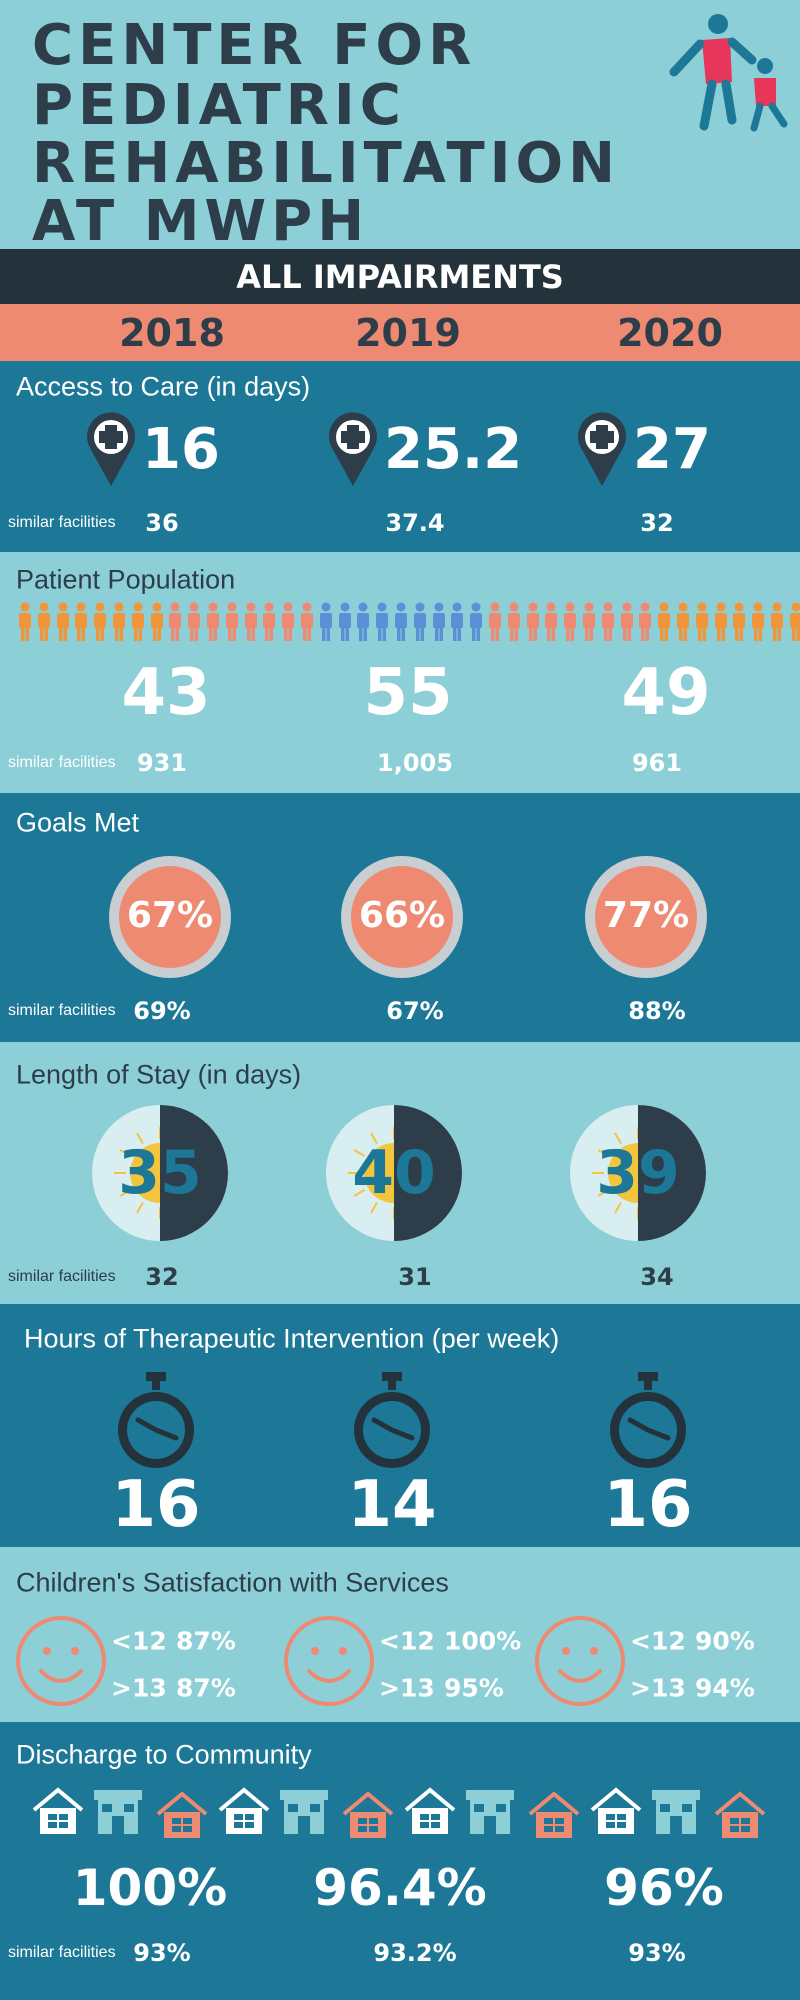  What do you see at coordinates (415, 763) in the screenshot?
I see `similar-value: 1,005` at bounding box center [415, 763].